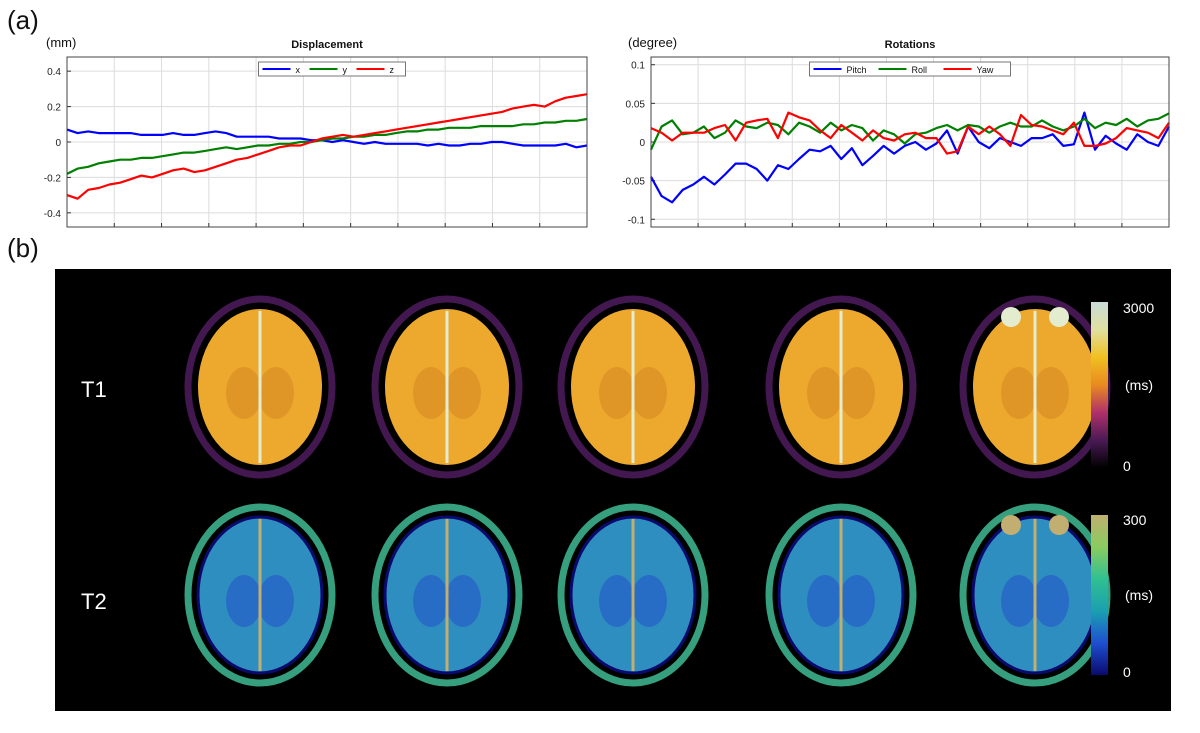 The image size is (1200, 733). Describe the element at coordinates (392, 70) in the screenshot. I see `legend-label-z: z` at that location.